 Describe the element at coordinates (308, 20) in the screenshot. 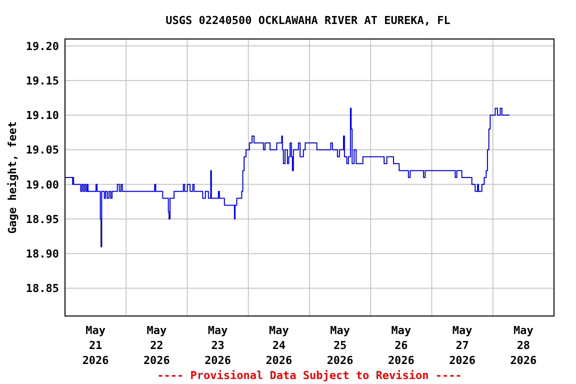

I see `chart-title: USGS 02240500 OCKLAWAHA RIVER AT EUREKA, FL` at that location.